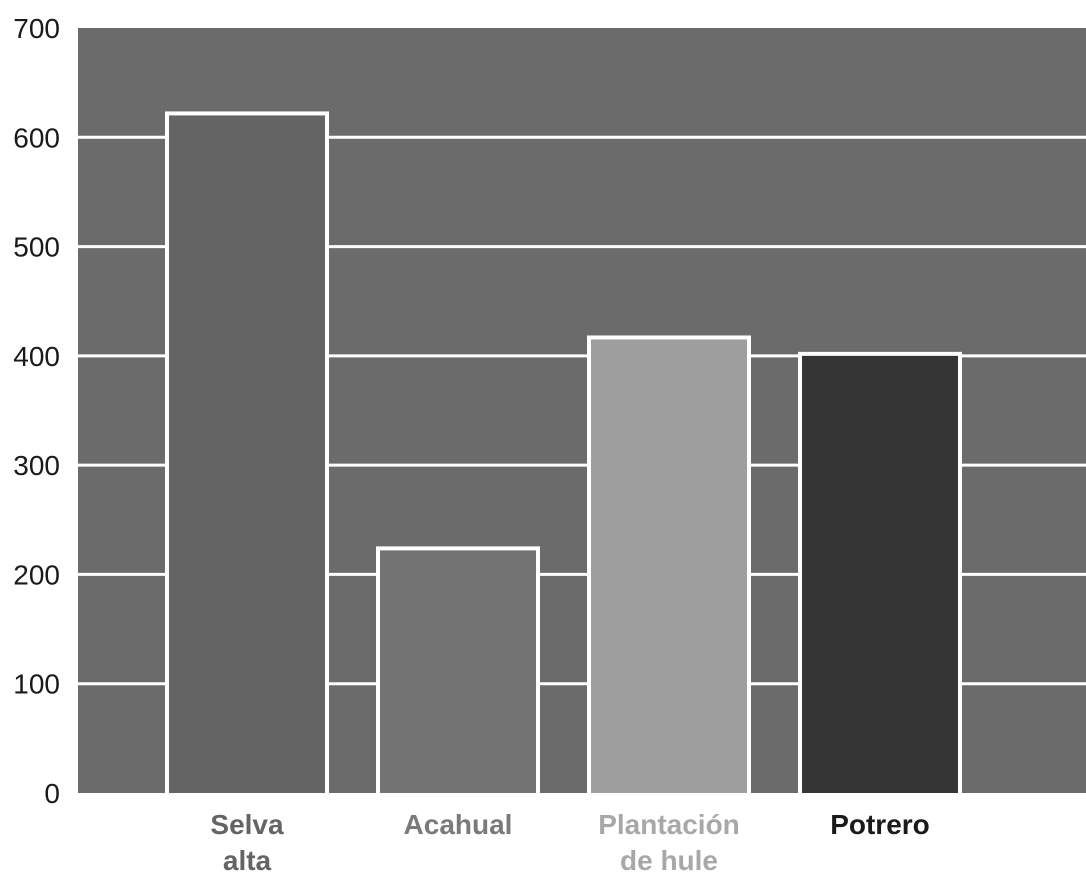 The width and height of the screenshot is (1086, 876). What do you see at coordinates (36, 28) in the screenshot?
I see `y-tick-label: 700` at bounding box center [36, 28].